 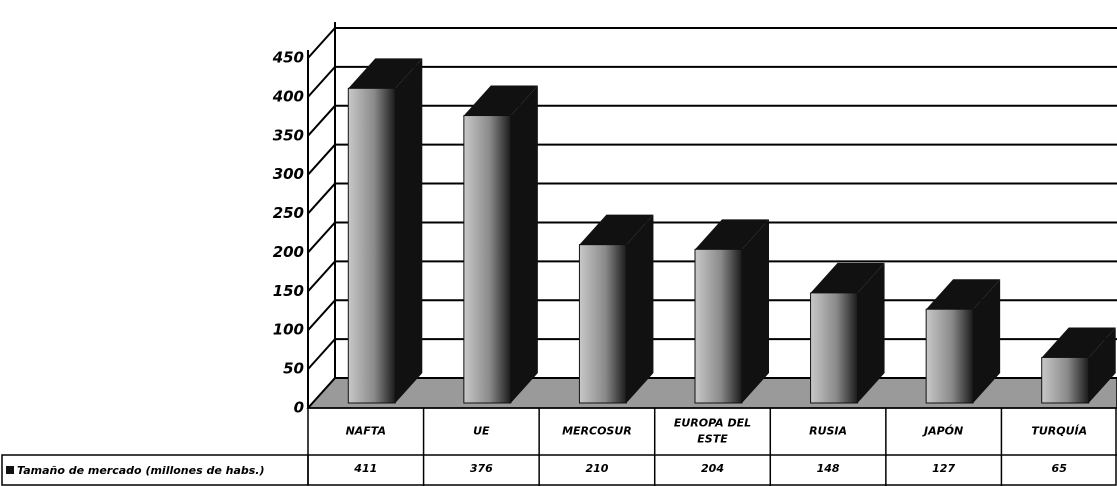 What do you see at coordinates (288, 174) in the screenshot?
I see `y-tick-label: 300` at bounding box center [288, 174].